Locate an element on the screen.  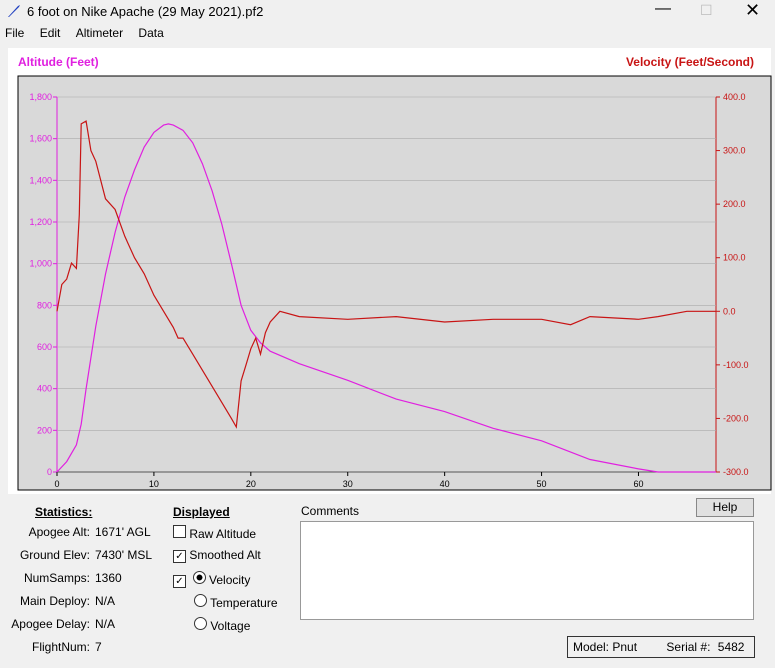
y2-tick-label: -100.0 is located at coordinates (736, 365).